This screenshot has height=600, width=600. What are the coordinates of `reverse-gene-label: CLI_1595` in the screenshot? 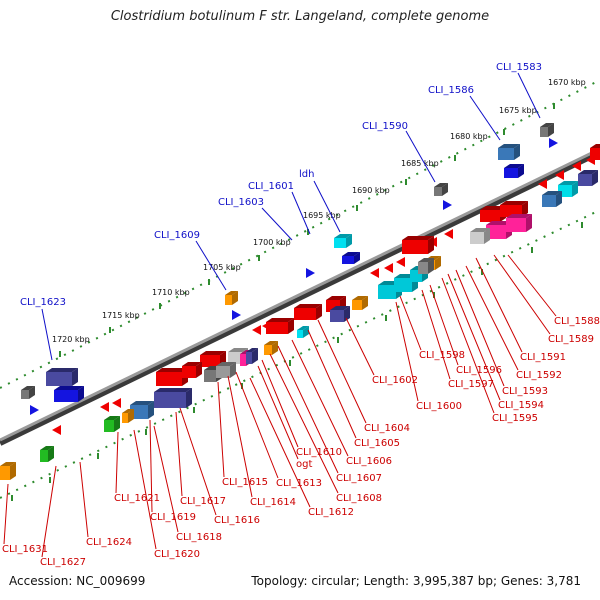 It's located at (515, 418).